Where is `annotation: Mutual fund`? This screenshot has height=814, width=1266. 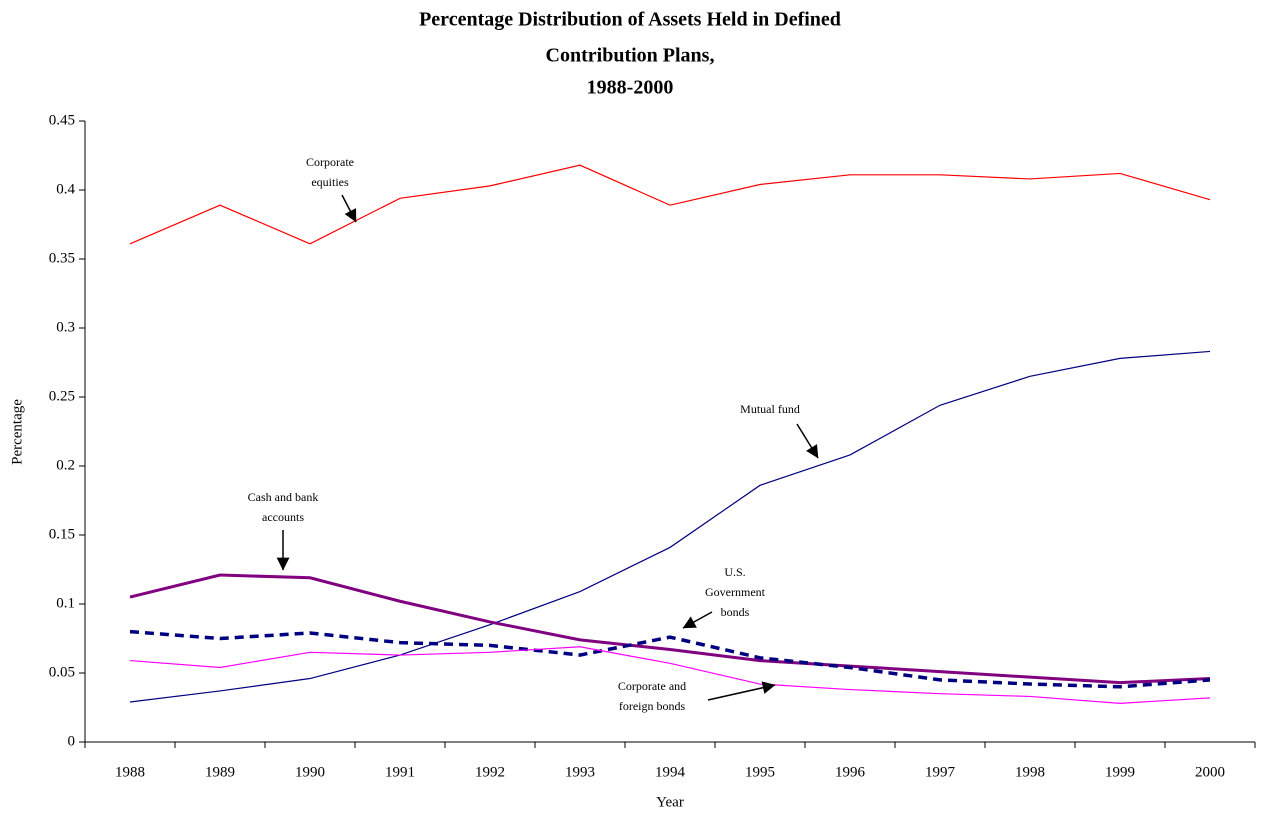 annotation: Mutual fund is located at coordinates (770, 409).